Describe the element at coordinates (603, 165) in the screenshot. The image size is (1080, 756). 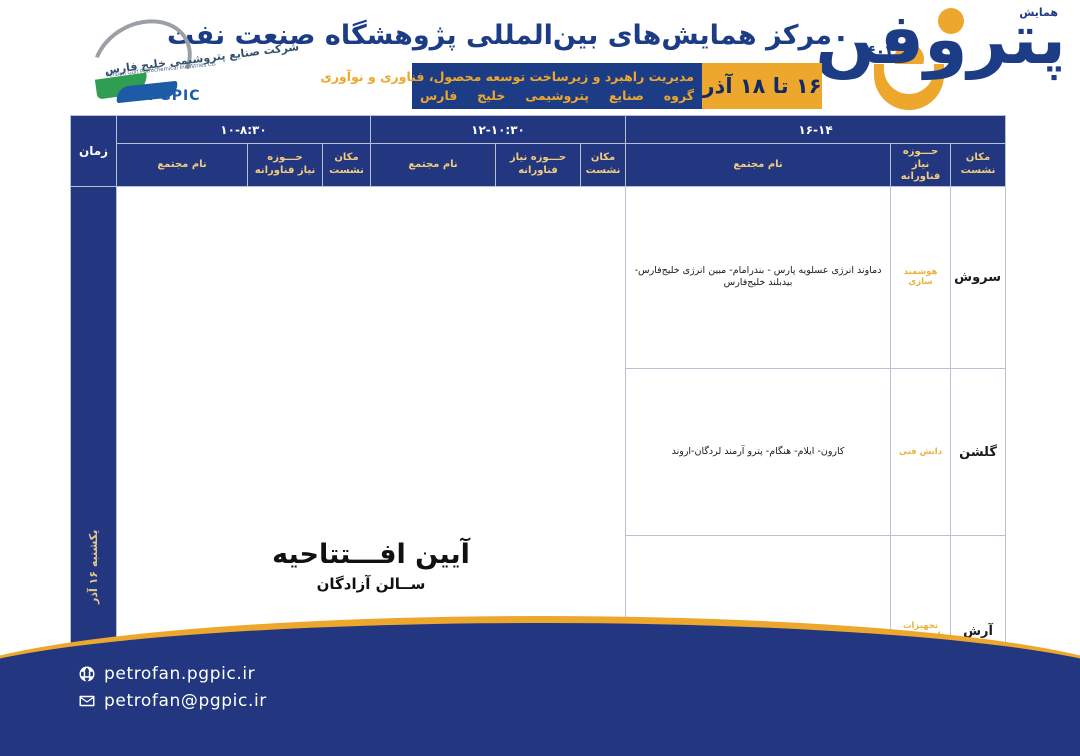
I see `col-header-venue-1030: مکان نشست` at that location.